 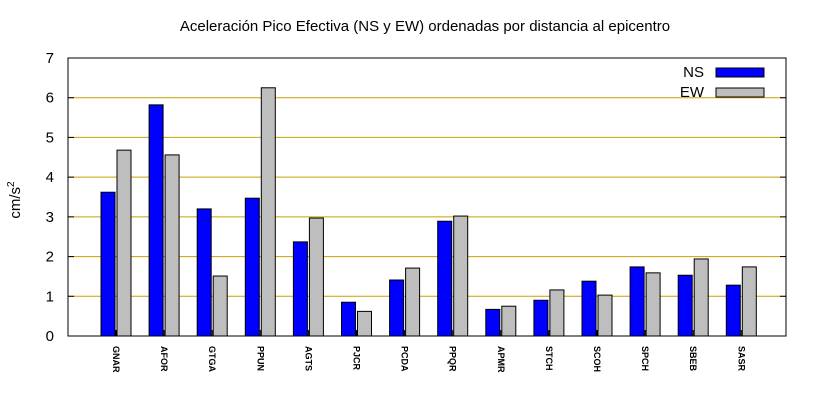 I want to click on y-axis-label-unit: cm/s, so click(x=15, y=203).